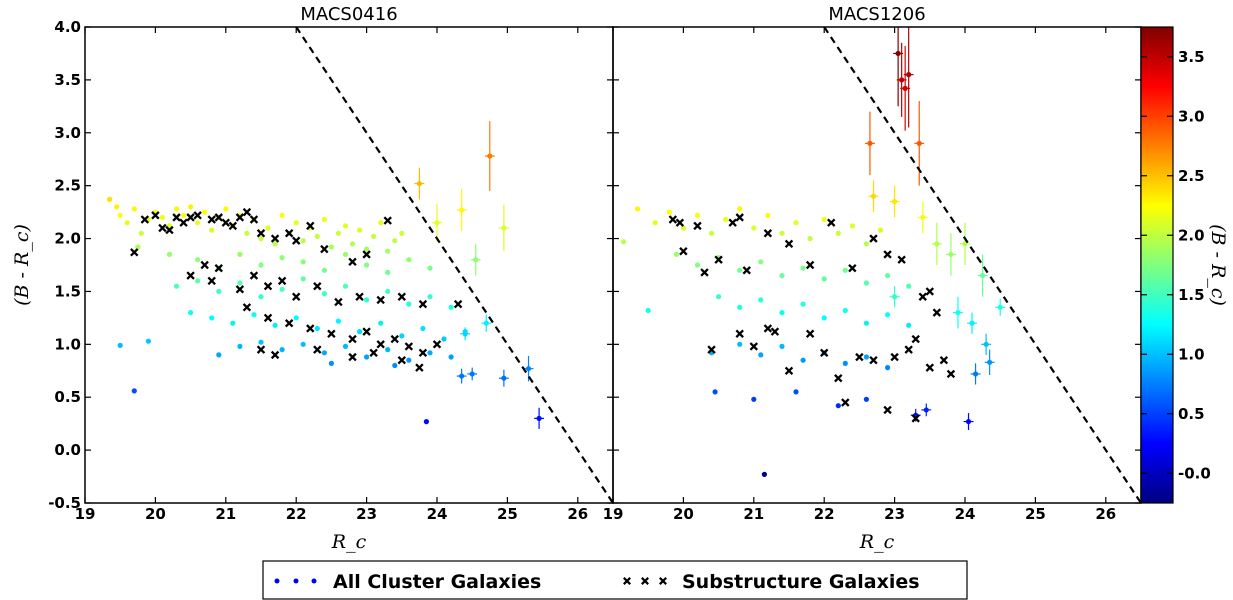 This screenshot has height=600, width=1233. Describe the element at coordinates (577, 514) in the screenshot. I see `x-tick-label: 26` at that location.